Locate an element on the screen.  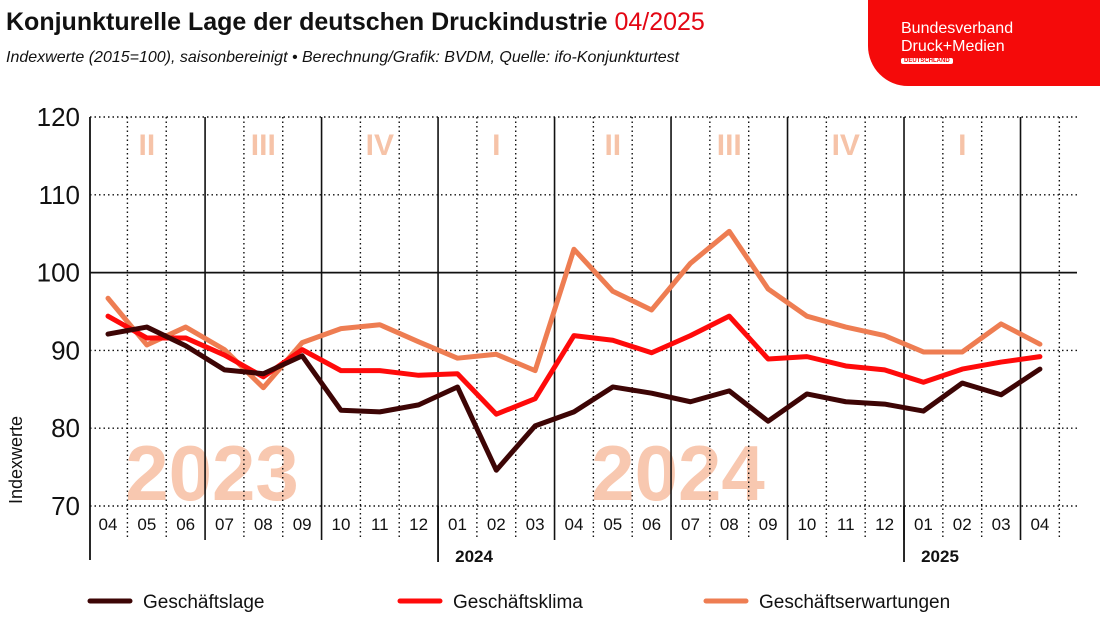
bvdm-logo: Bundesverband Druck+Medien DEUTSCHLAND is located at coordinates (984, 43).